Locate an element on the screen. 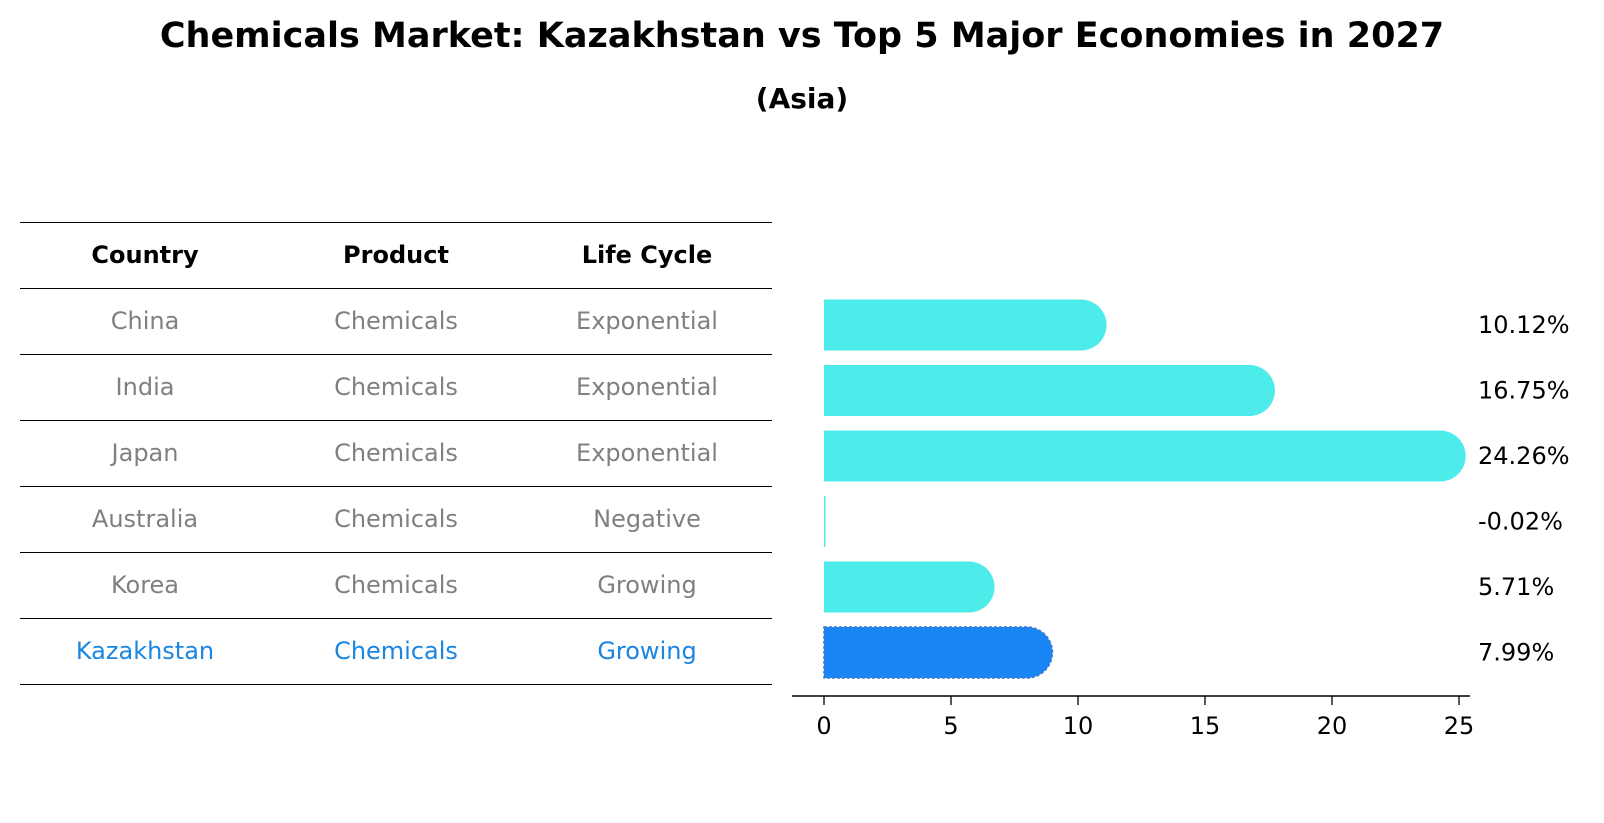 This screenshot has height=823, width=1604. table-row: Japan Chemicals Exponential is located at coordinates (396, 453).